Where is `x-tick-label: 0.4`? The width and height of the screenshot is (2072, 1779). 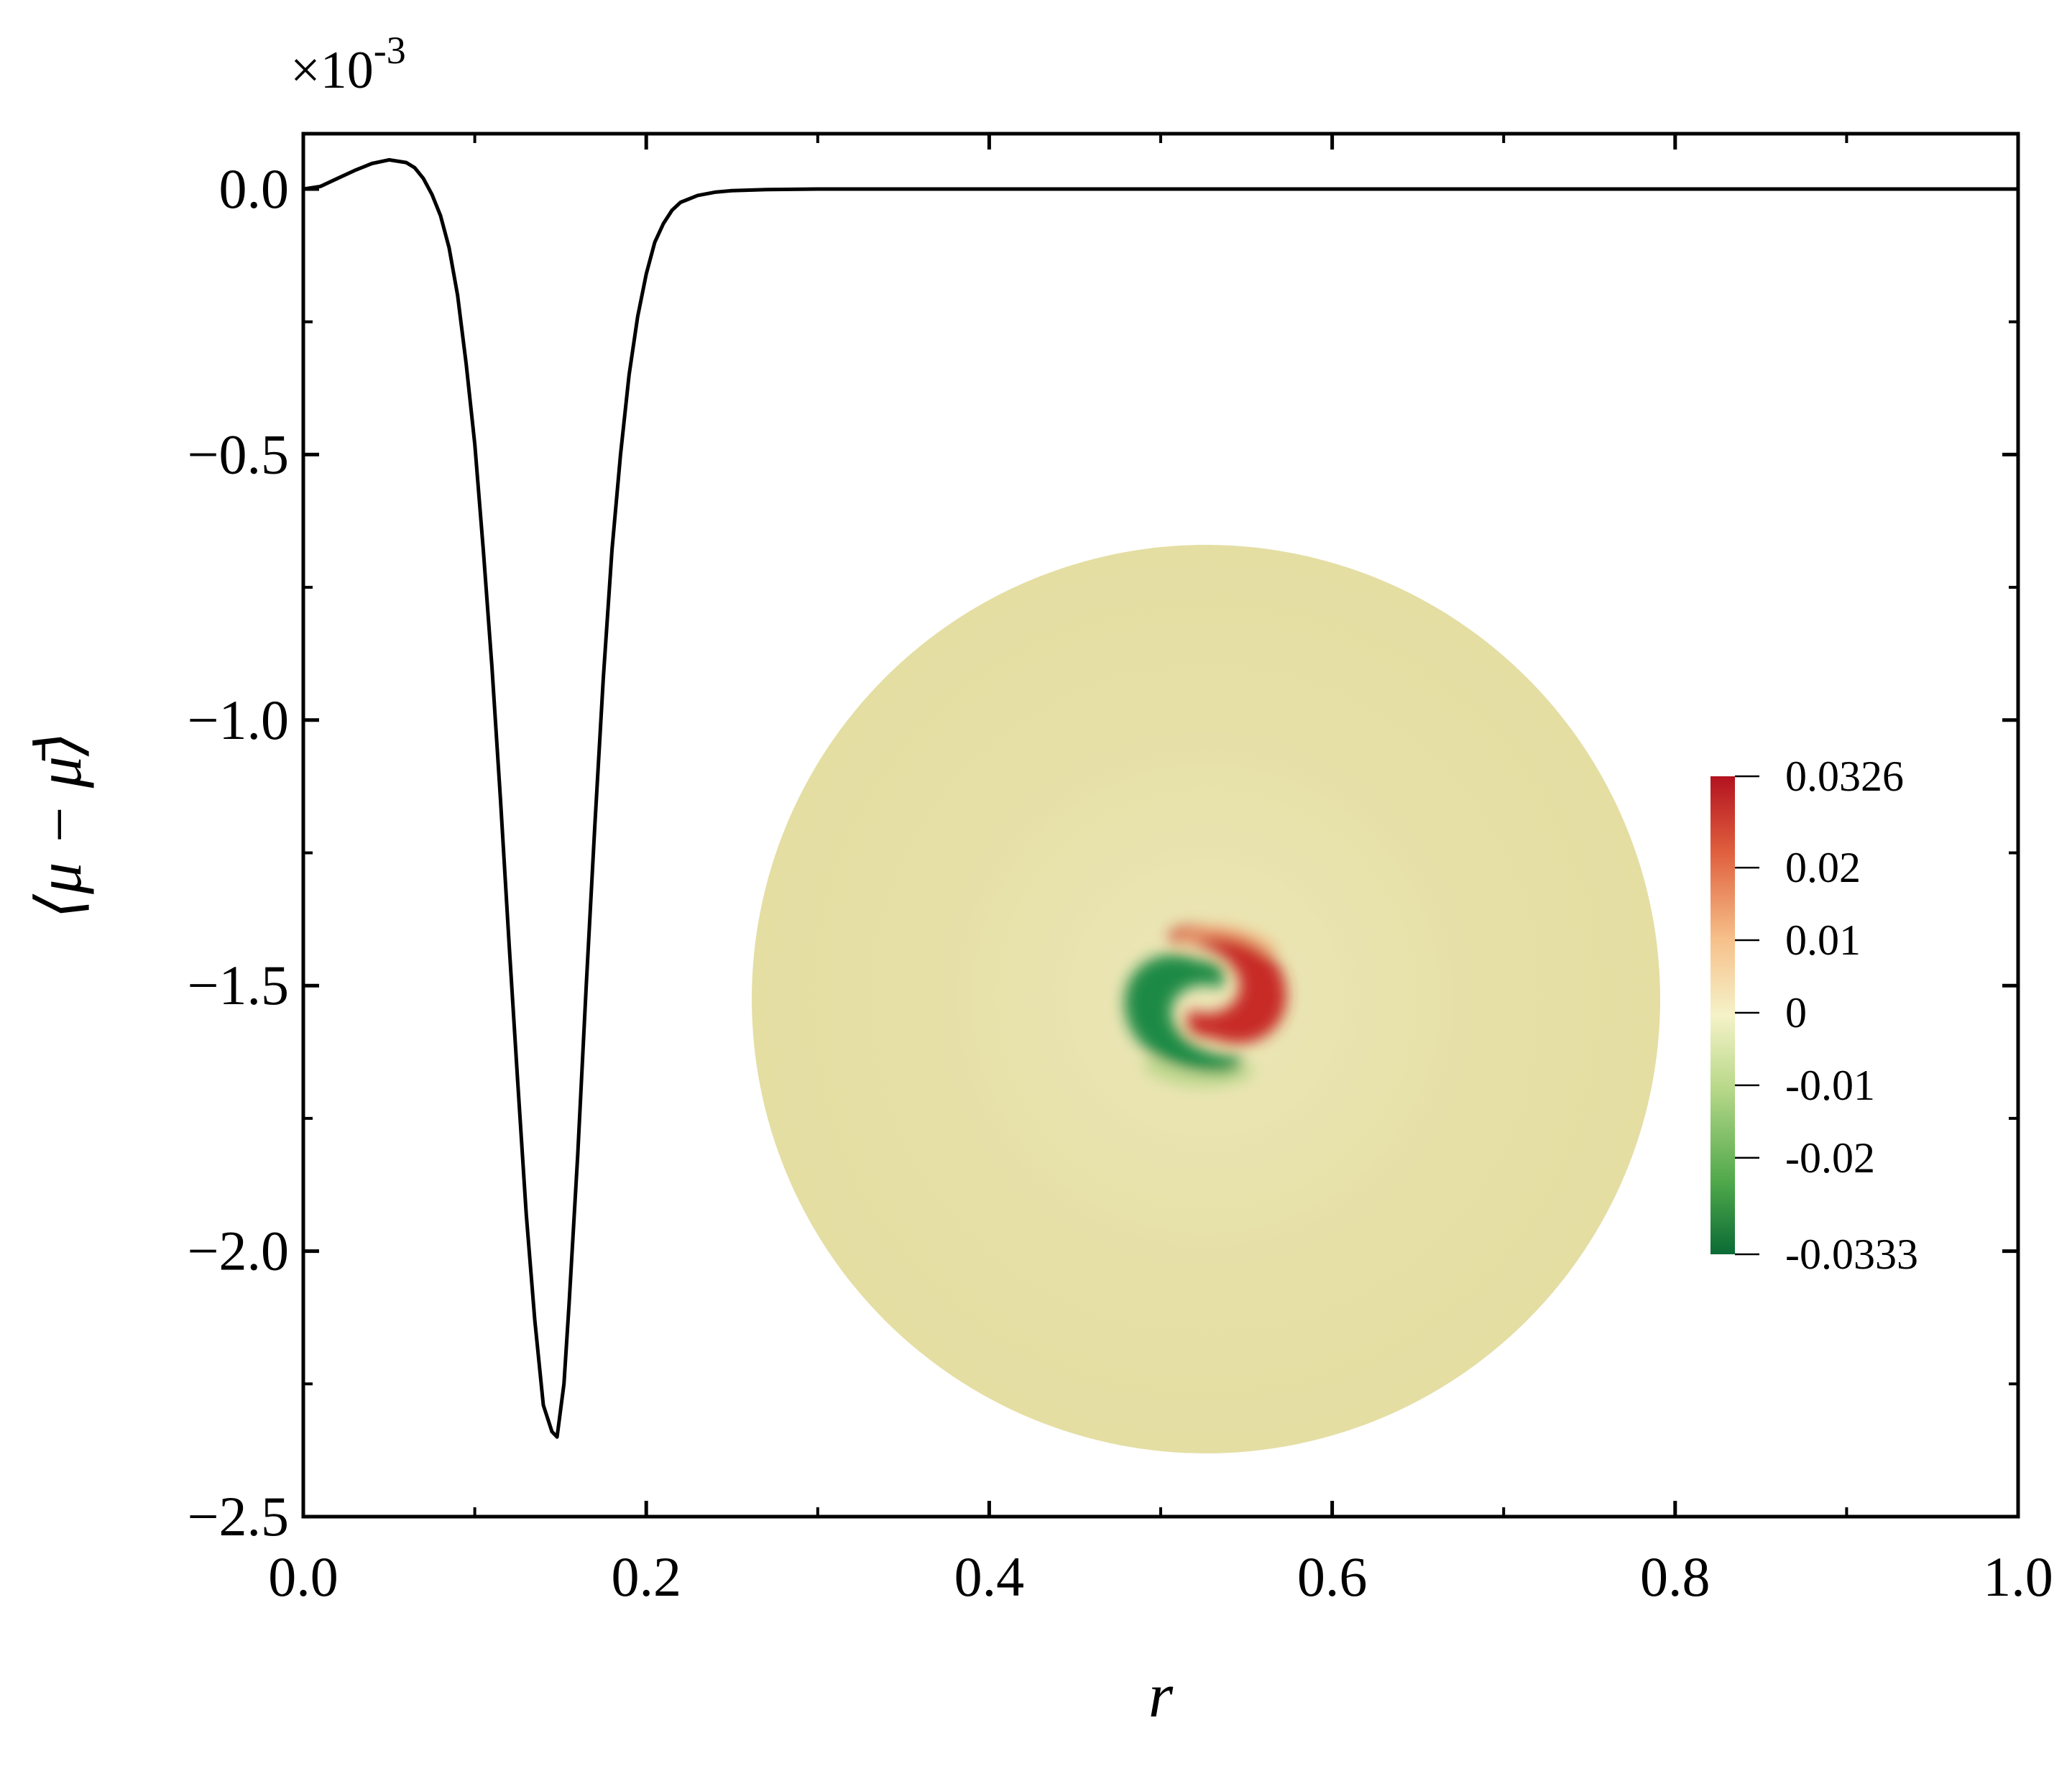
x-tick-label: 0.4 is located at coordinates (989, 1576).